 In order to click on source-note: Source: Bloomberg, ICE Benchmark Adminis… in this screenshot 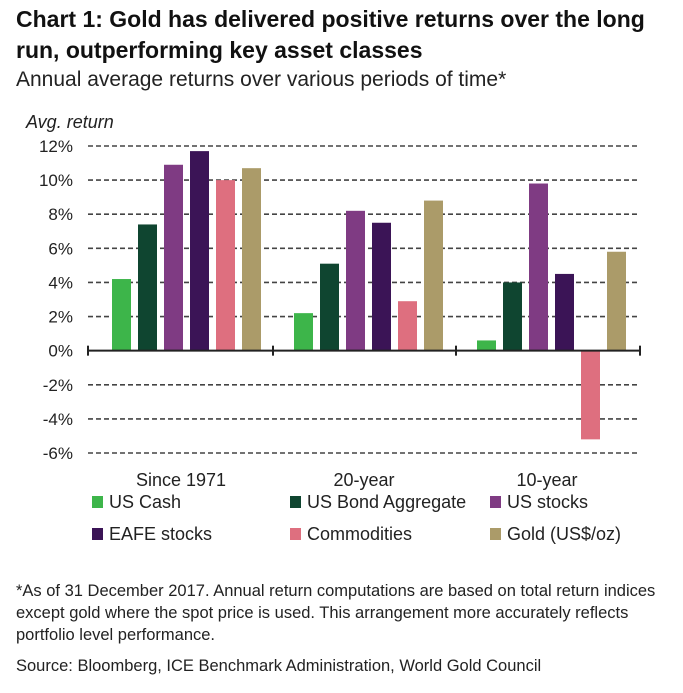, I will do `click(279, 666)`.